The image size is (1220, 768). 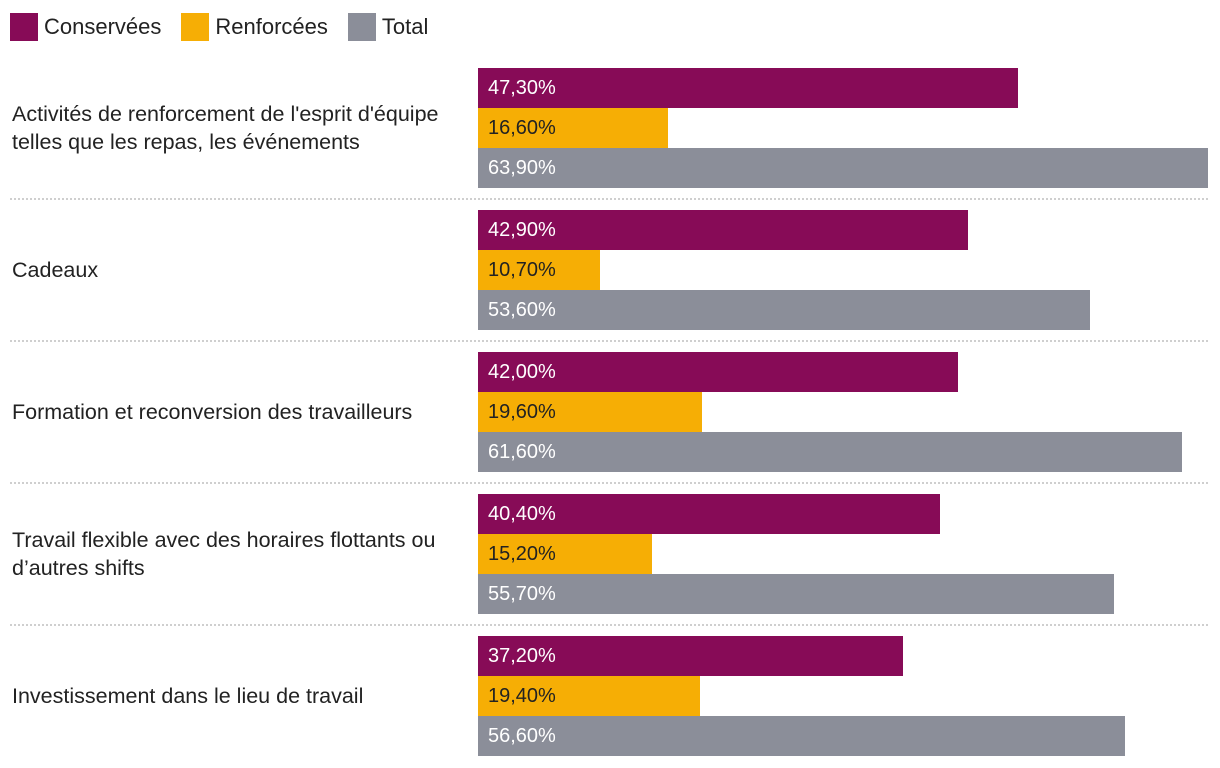 What do you see at coordinates (590, 412) in the screenshot?
I see `bar-renforcees: 19,60%` at bounding box center [590, 412].